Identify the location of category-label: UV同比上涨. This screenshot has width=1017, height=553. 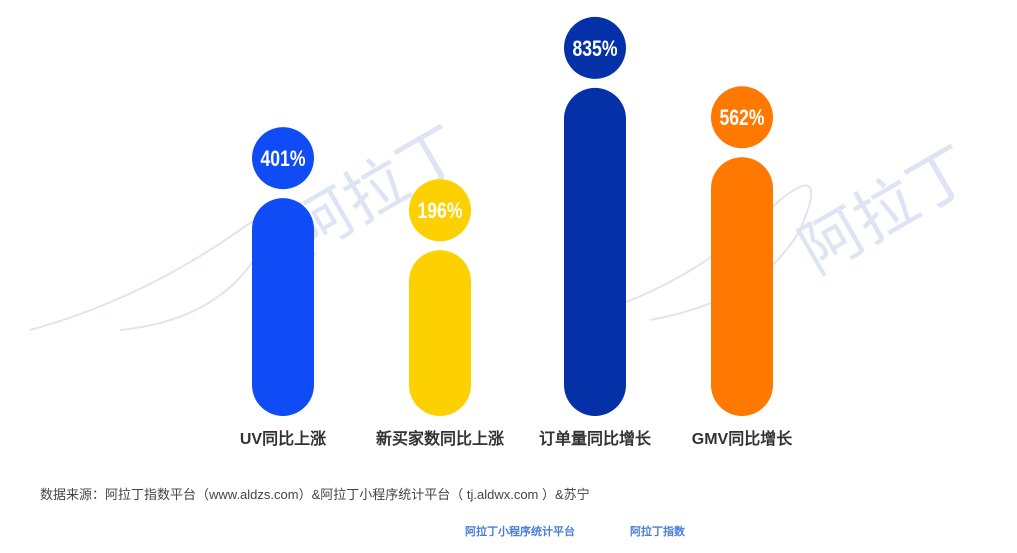
(283, 439).